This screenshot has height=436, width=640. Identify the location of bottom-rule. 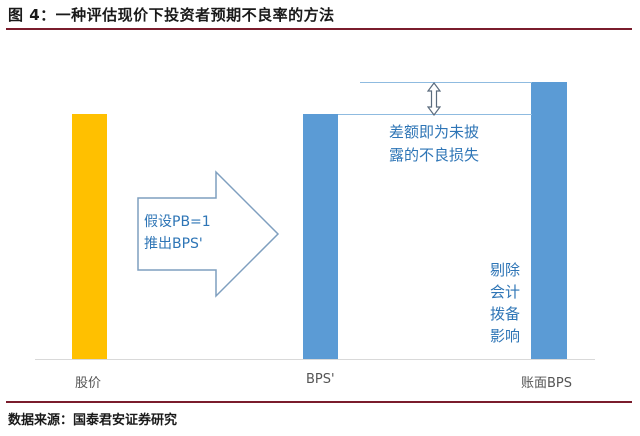
(319, 402).